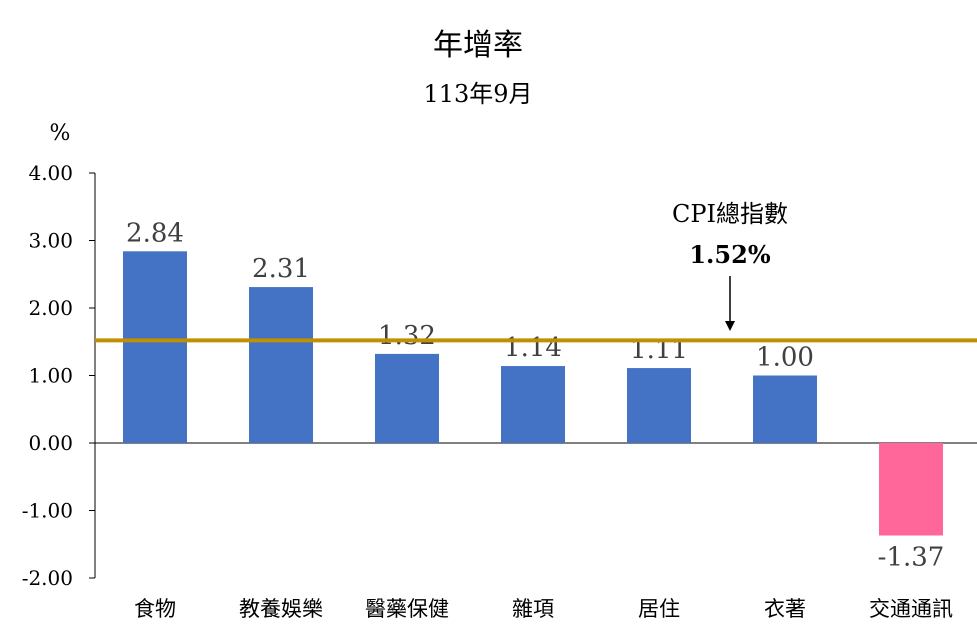 This screenshot has width=977, height=637. What do you see at coordinates (50, 173) in the screenshot?
I see `y-tick-label: 4.00` at bounding box center [50, 173].